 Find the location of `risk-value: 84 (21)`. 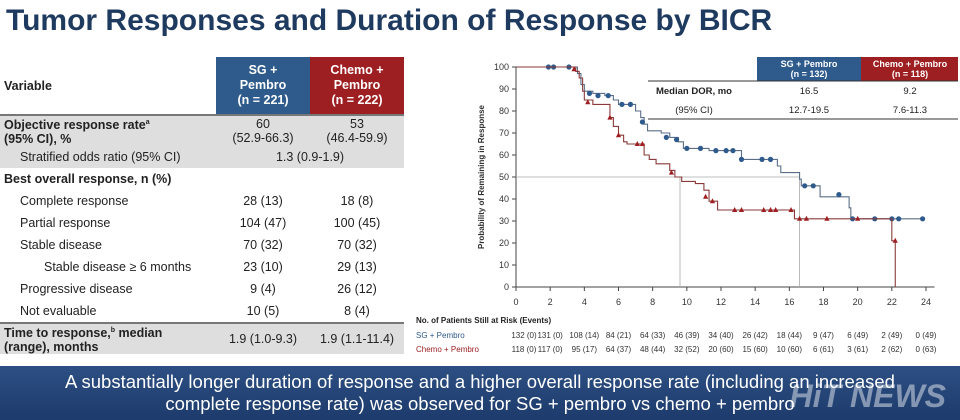

risk-value: 84 (21) is located at coordinates (619, 335).